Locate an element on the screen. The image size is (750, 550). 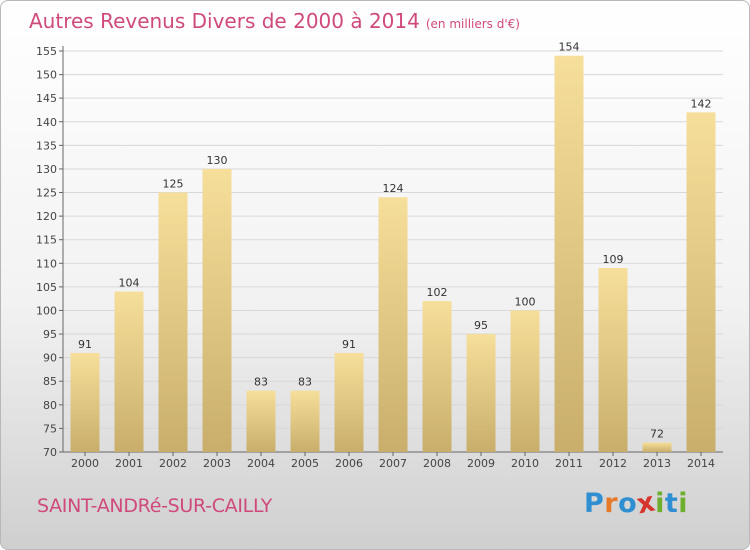
x-tick-label-2003: 2003 is located at coordinates (217, 463).